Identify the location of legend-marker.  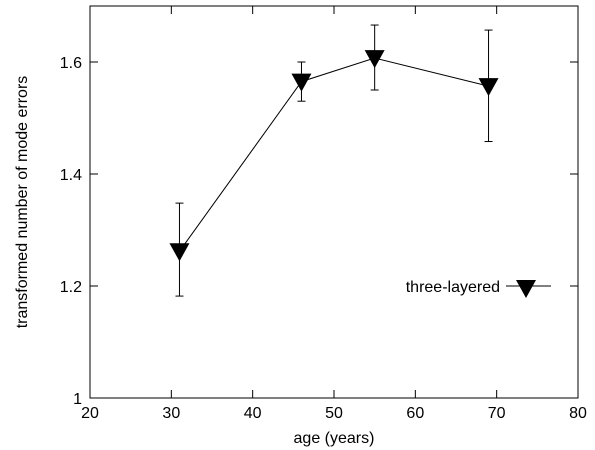
(526, 289).